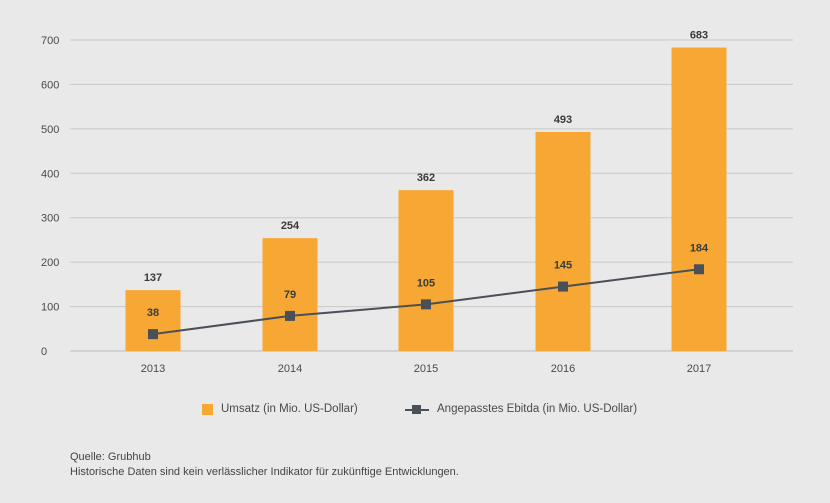 This screenshot has width=830, height=503. I want to click on x-tick-label: 2016, so click(563, 369).